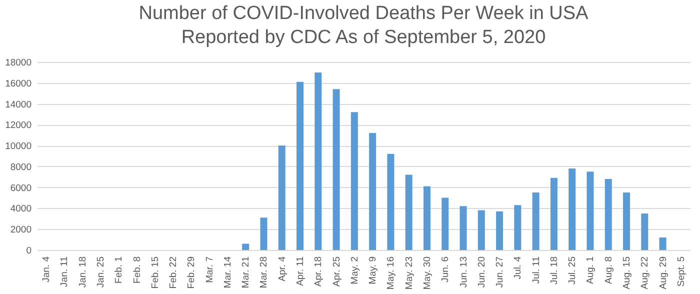 The height and width of the screenshot is (294, 700). I want to click on x-tick-label: Apr. 11, so click(300, 271).